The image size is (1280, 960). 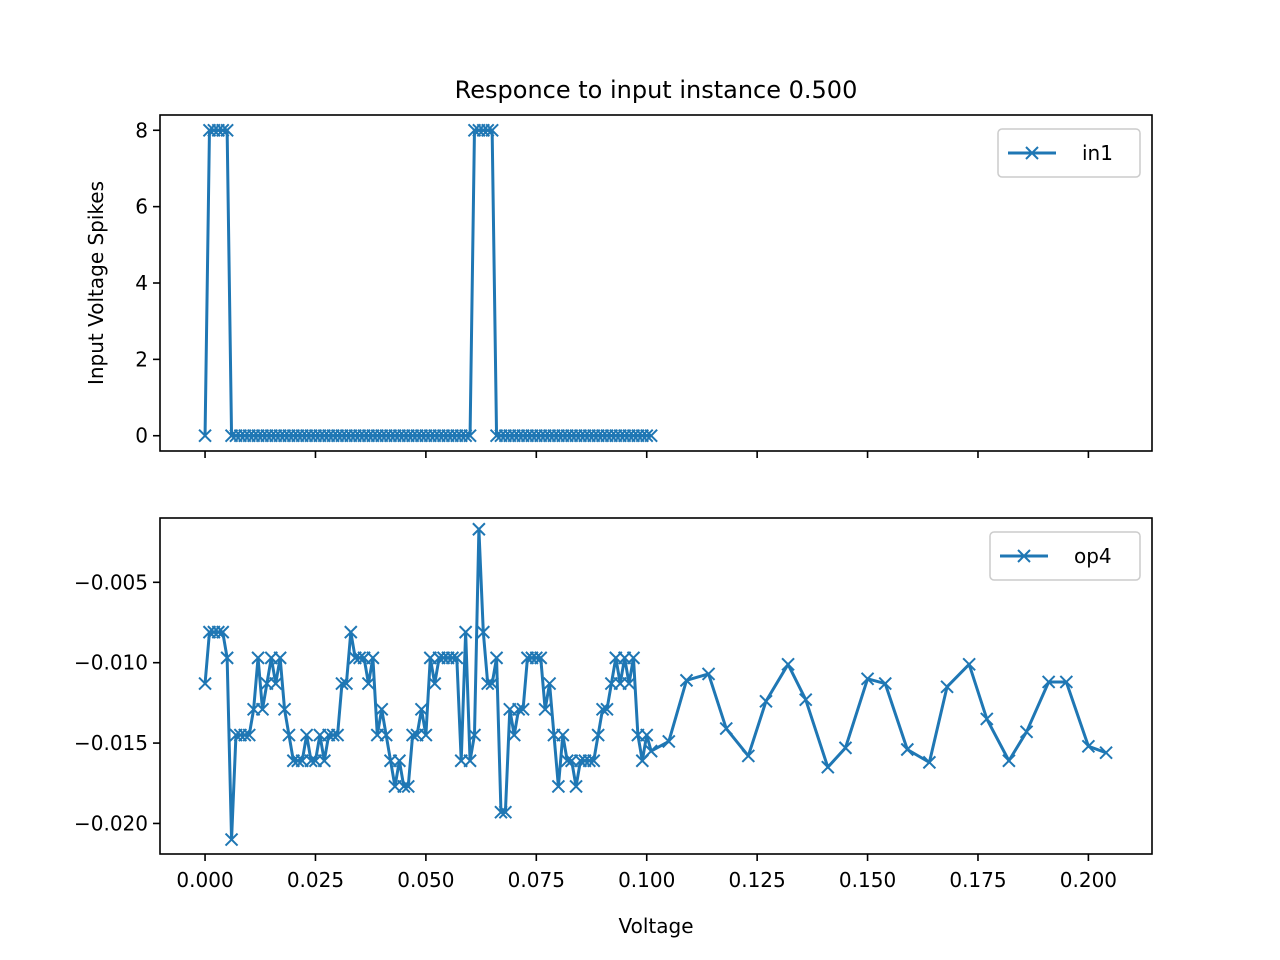 What do you see at coordinates (141, 130) in the screenshot?
I see `y-tick-label: 8` at bounding box center [141, 130].